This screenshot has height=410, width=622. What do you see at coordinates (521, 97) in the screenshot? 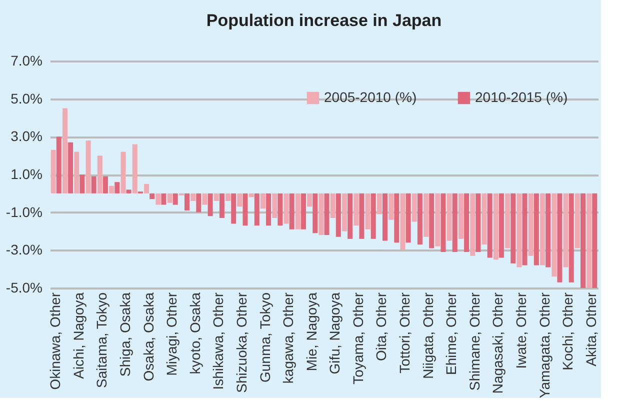
I see `legend-label: 2010-2015 (%)` at bounding box center [521, 97].